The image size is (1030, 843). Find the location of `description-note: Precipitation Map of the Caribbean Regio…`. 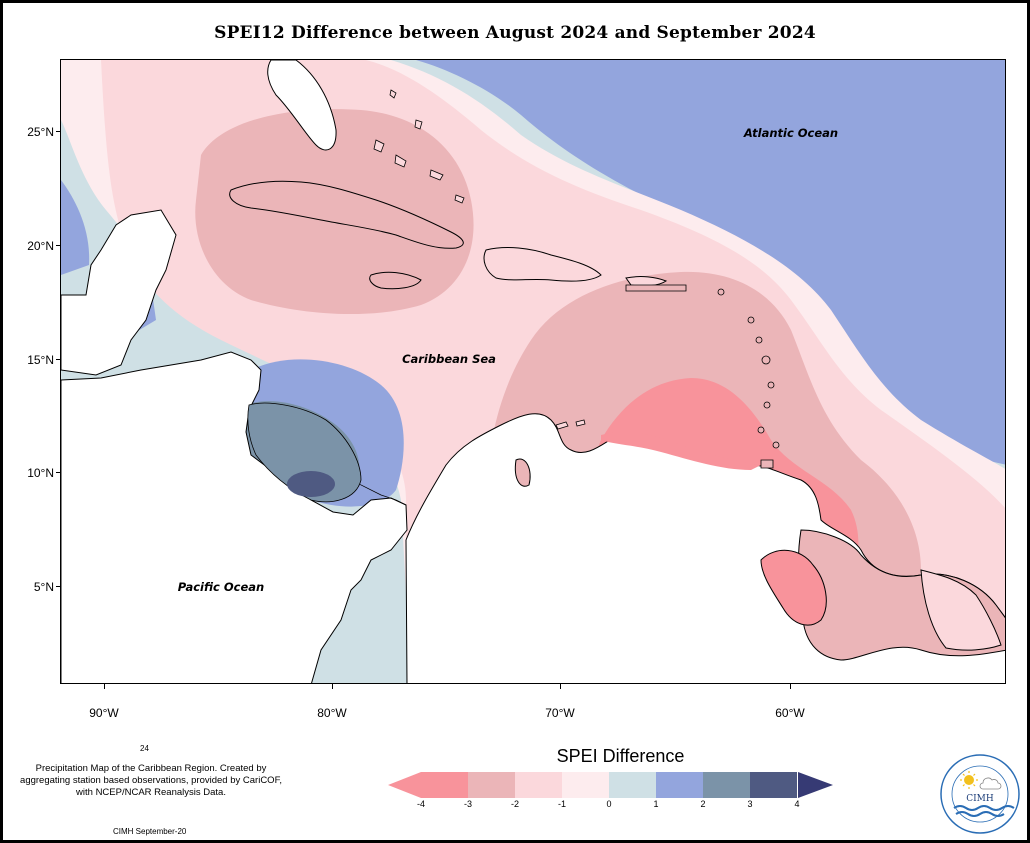

description-note: Precipitation Map of the Caribbean Regio… is located at coordinates (151, 780).